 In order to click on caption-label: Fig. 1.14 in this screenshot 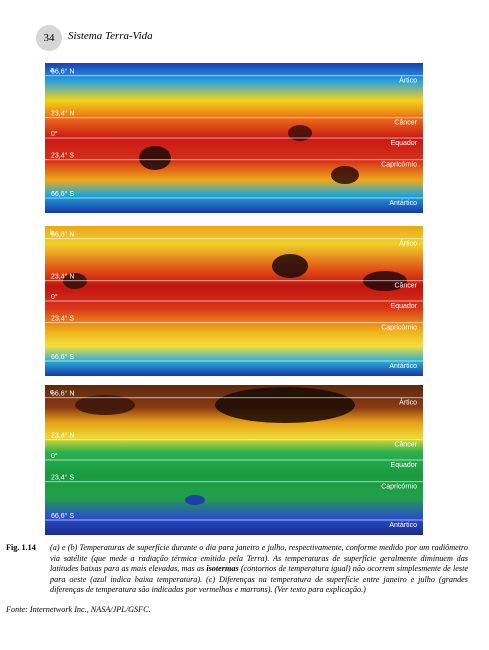, I will do `click(21, 547)`.